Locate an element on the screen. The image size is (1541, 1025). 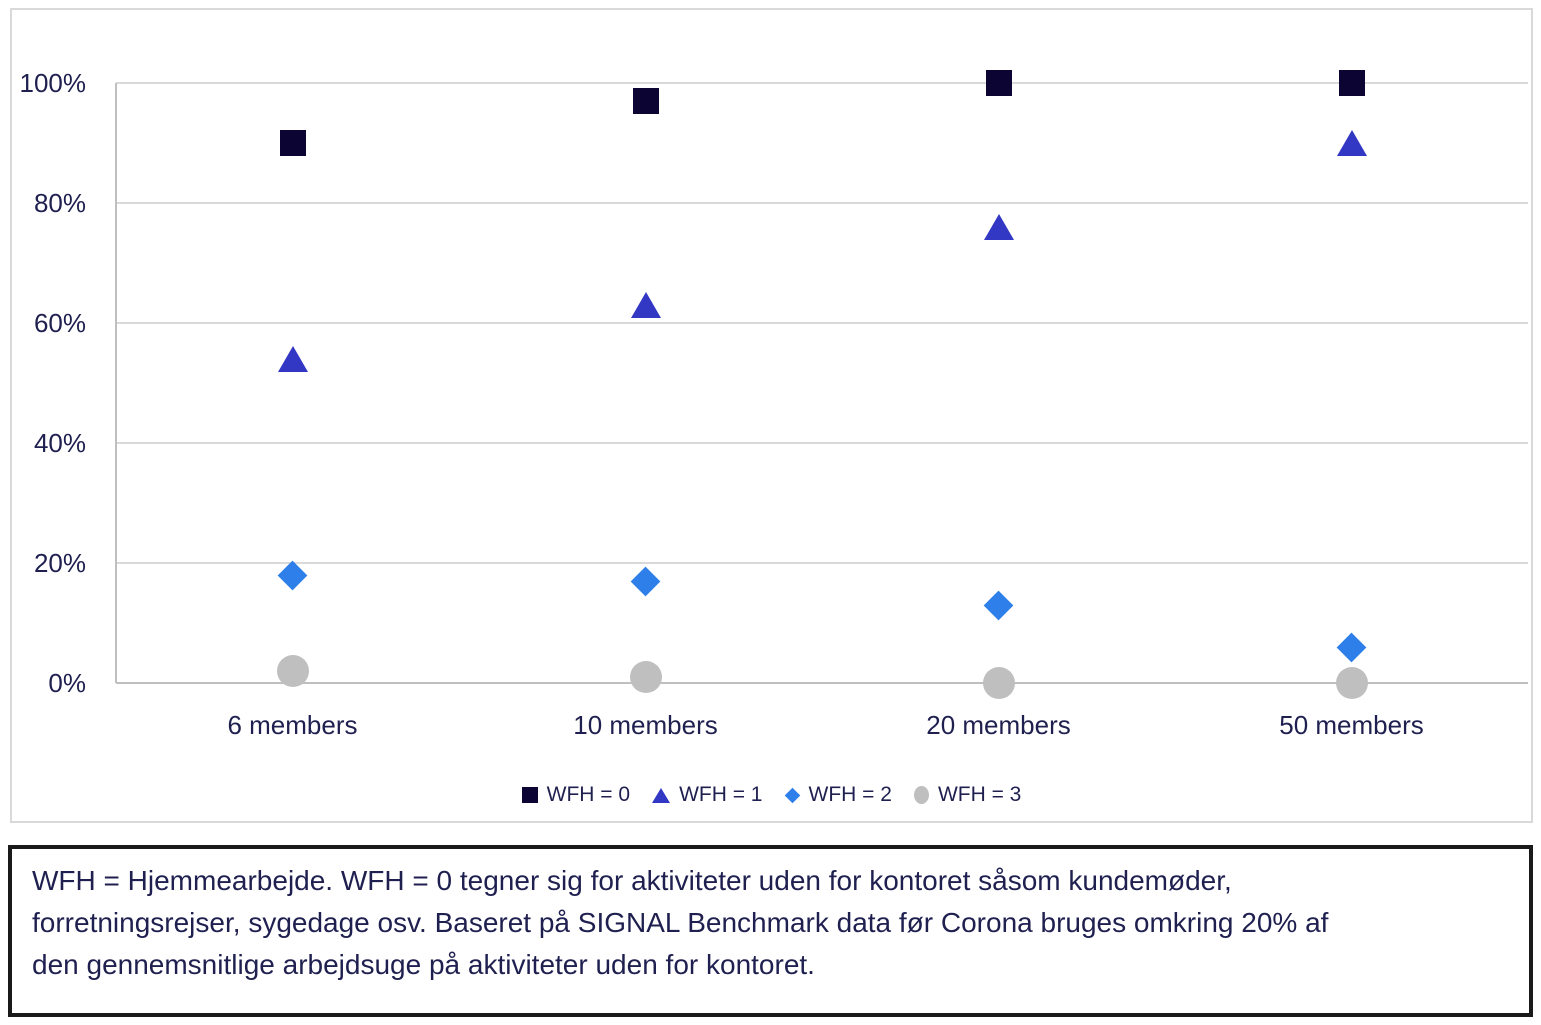
legend-item: WFH = 2 is located at coordinates (838, 795).